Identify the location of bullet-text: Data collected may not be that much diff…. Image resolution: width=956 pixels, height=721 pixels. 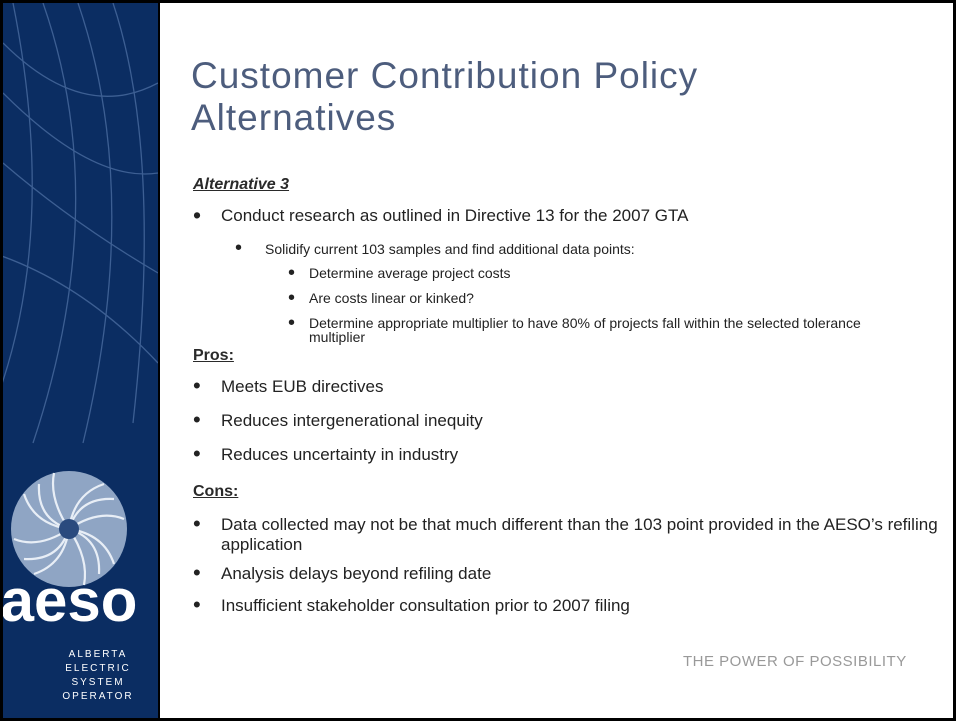
(579, 534).